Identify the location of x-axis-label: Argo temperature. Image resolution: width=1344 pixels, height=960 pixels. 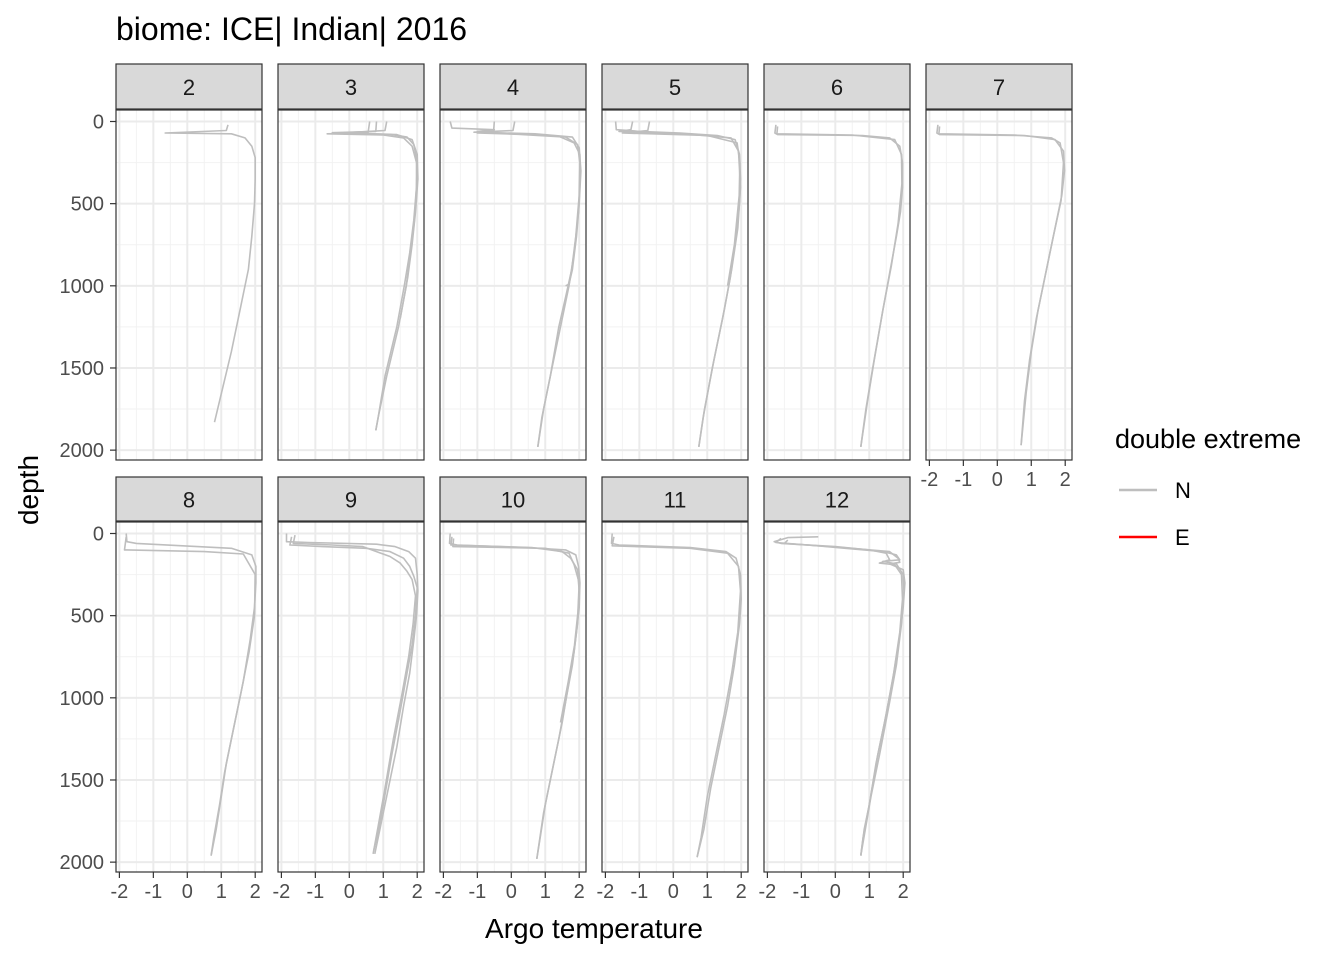
(594, 928).